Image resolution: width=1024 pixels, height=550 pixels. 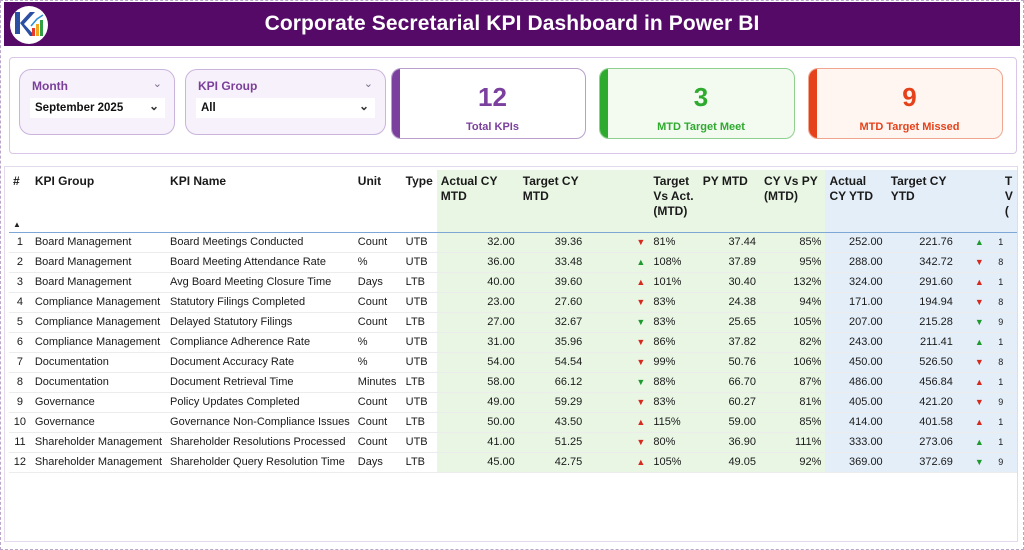 I want to click on cell-actual-mtd: 50.00, so click(x=477, y=422).